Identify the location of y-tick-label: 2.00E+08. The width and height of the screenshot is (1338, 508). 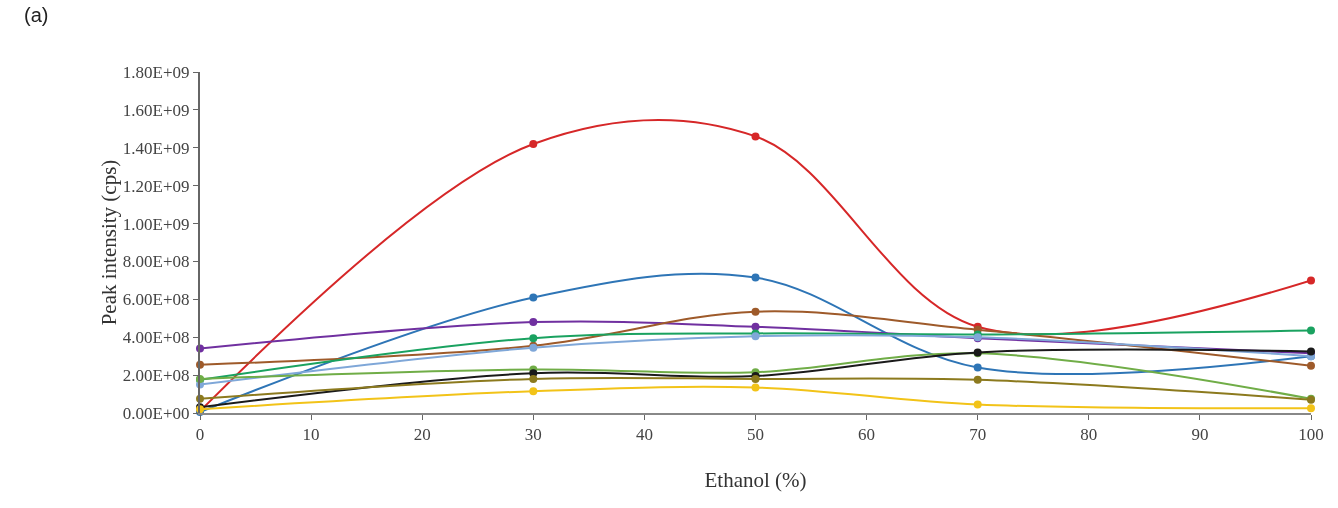
(156, 376).